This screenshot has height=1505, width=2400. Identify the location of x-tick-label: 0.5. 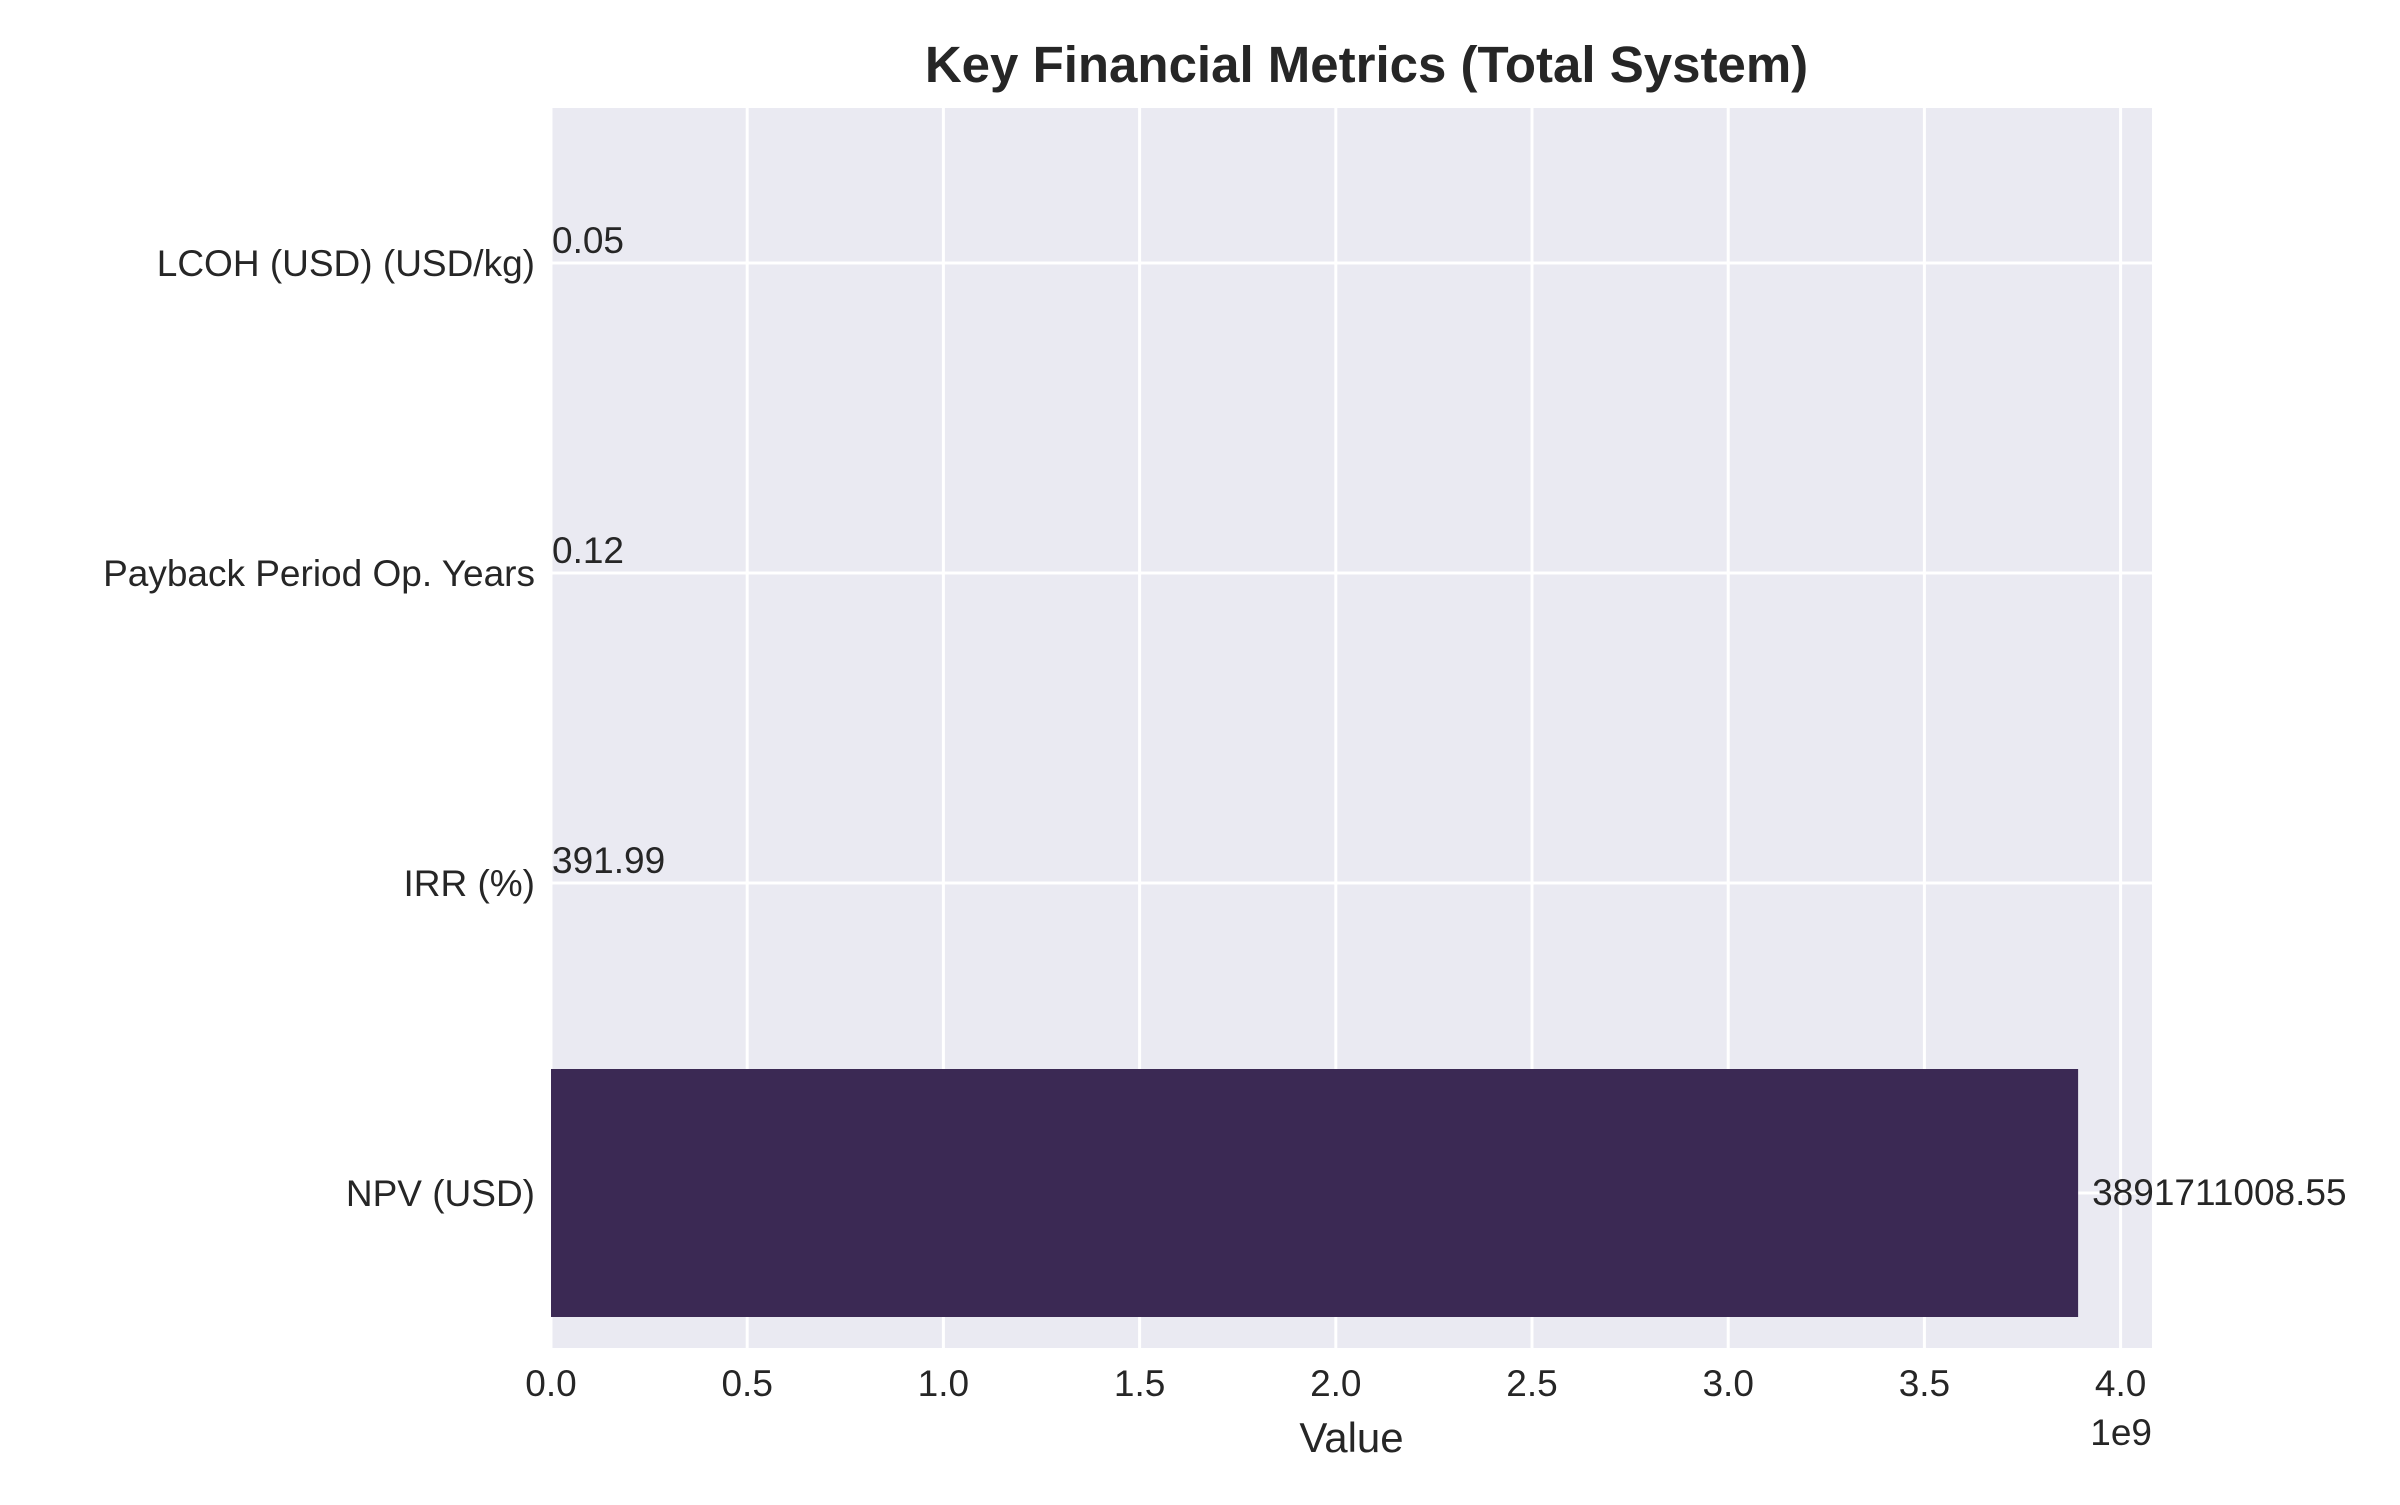
(746, 1383).